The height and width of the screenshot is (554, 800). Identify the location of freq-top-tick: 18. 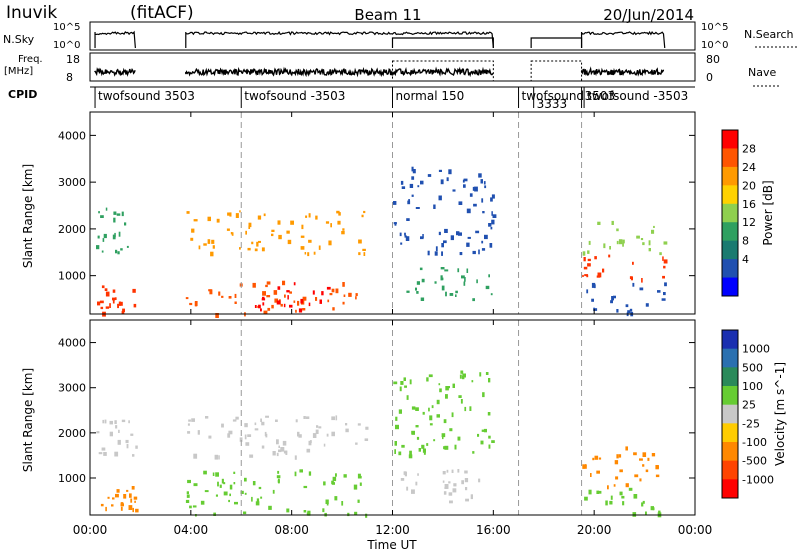
(73, 59).